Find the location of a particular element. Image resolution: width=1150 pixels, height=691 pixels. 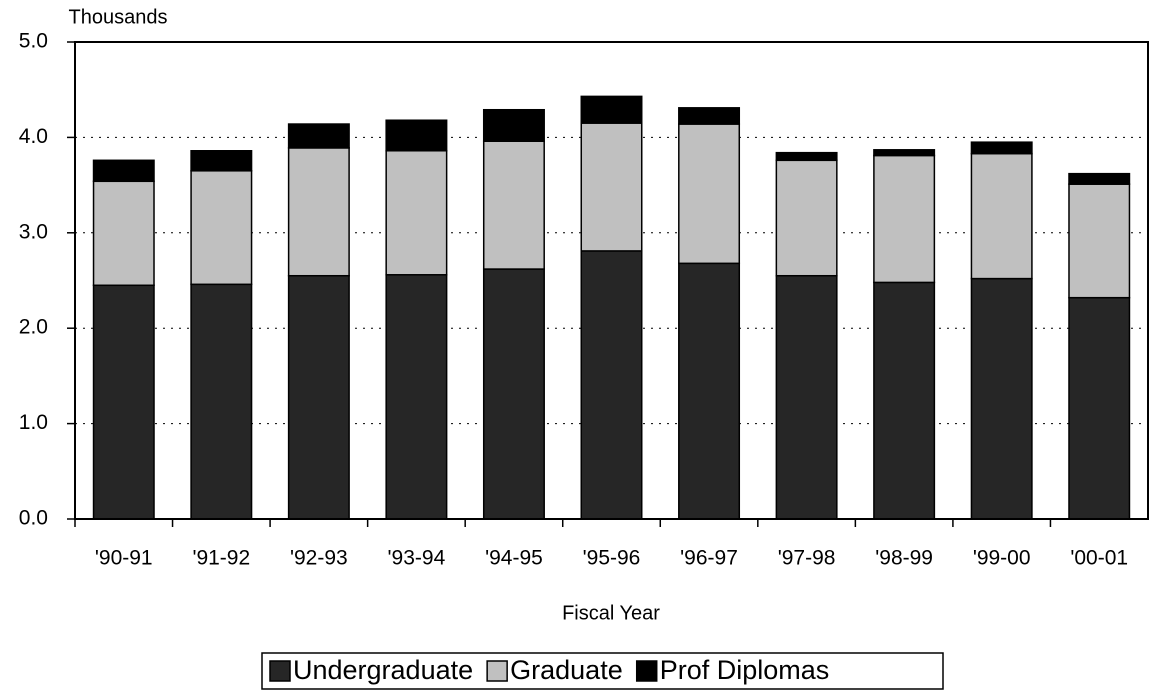

x-tick-label: '99-00 is located at coordinates (1002, 558).